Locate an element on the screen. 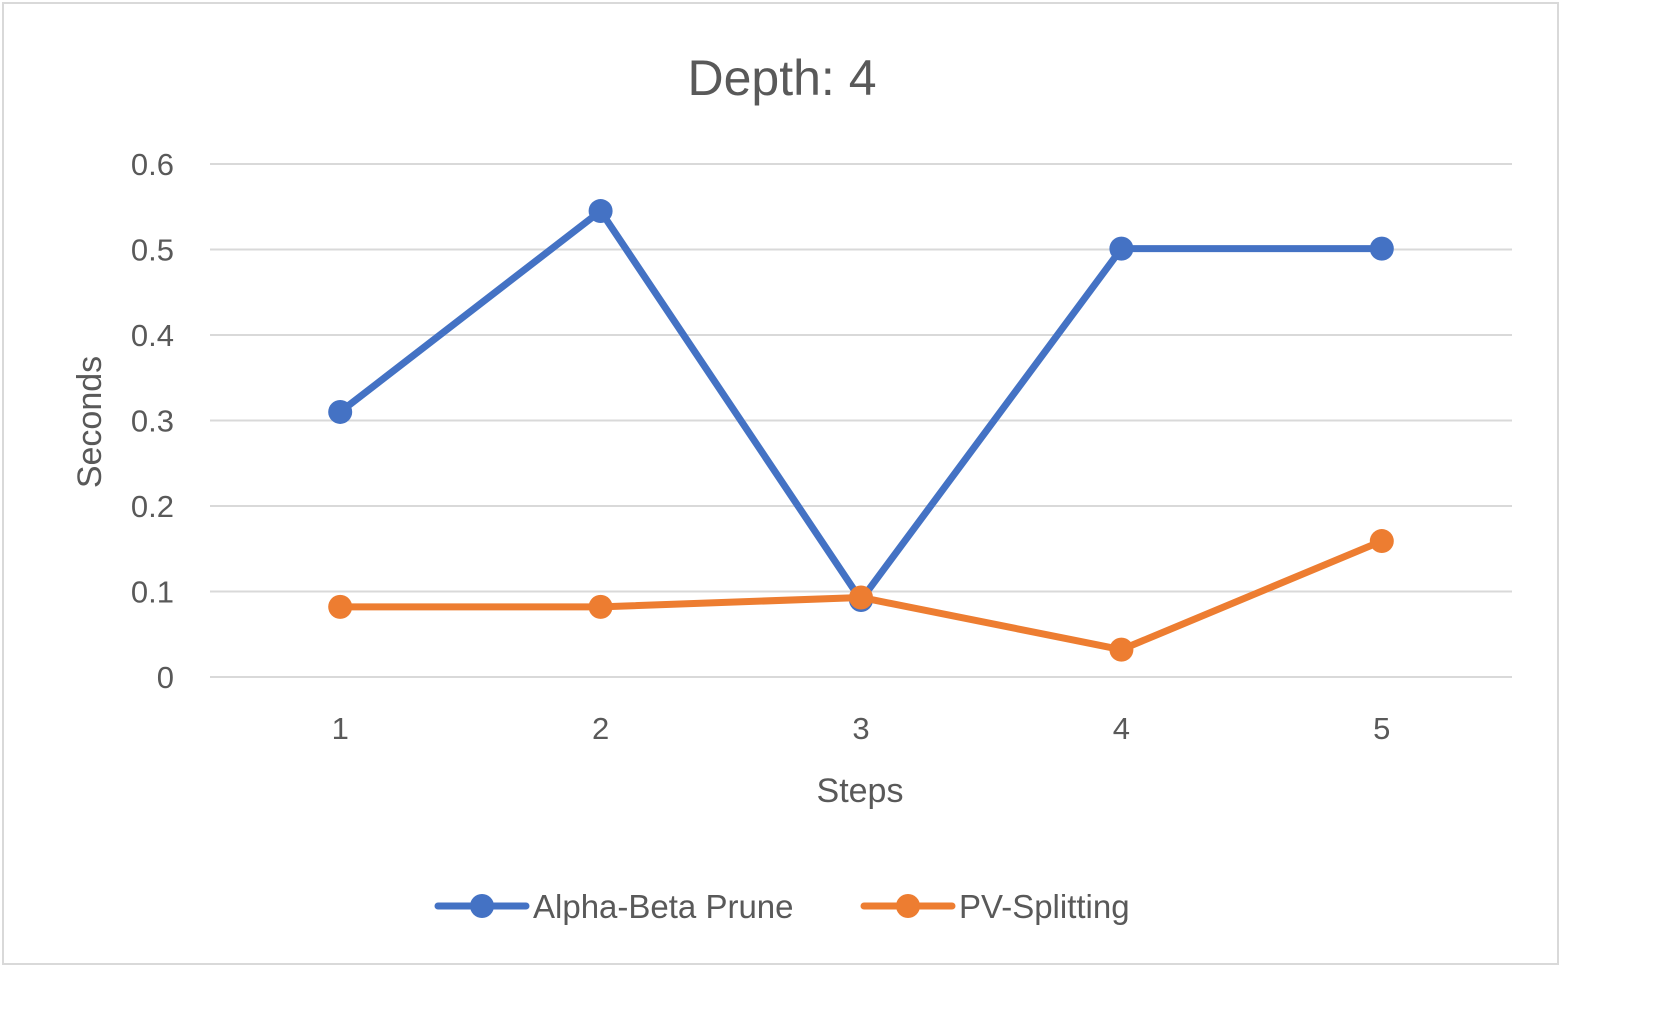 This screenshot has height=1031, width=1663. x-tick-label: 1 is located at coordinates (340, 728).